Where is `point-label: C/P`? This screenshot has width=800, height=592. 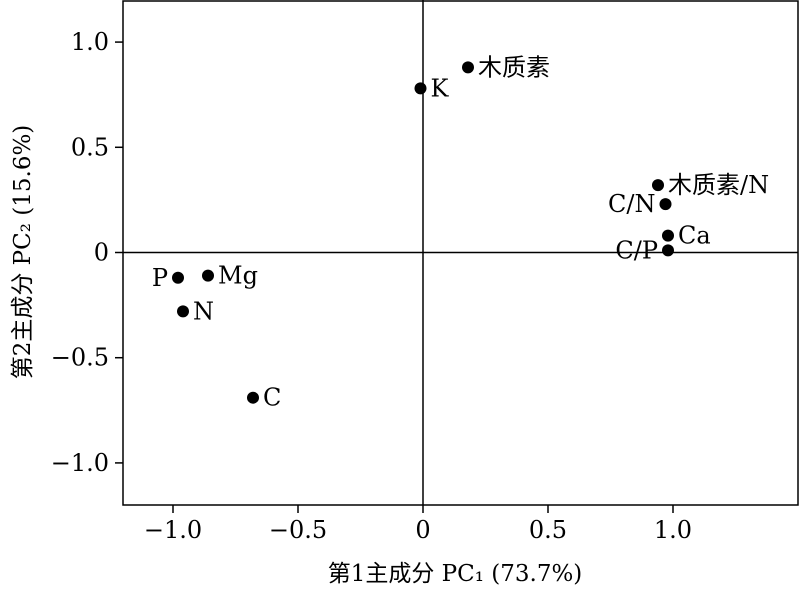 point-label: C/P is located at coordinates (636, 250).